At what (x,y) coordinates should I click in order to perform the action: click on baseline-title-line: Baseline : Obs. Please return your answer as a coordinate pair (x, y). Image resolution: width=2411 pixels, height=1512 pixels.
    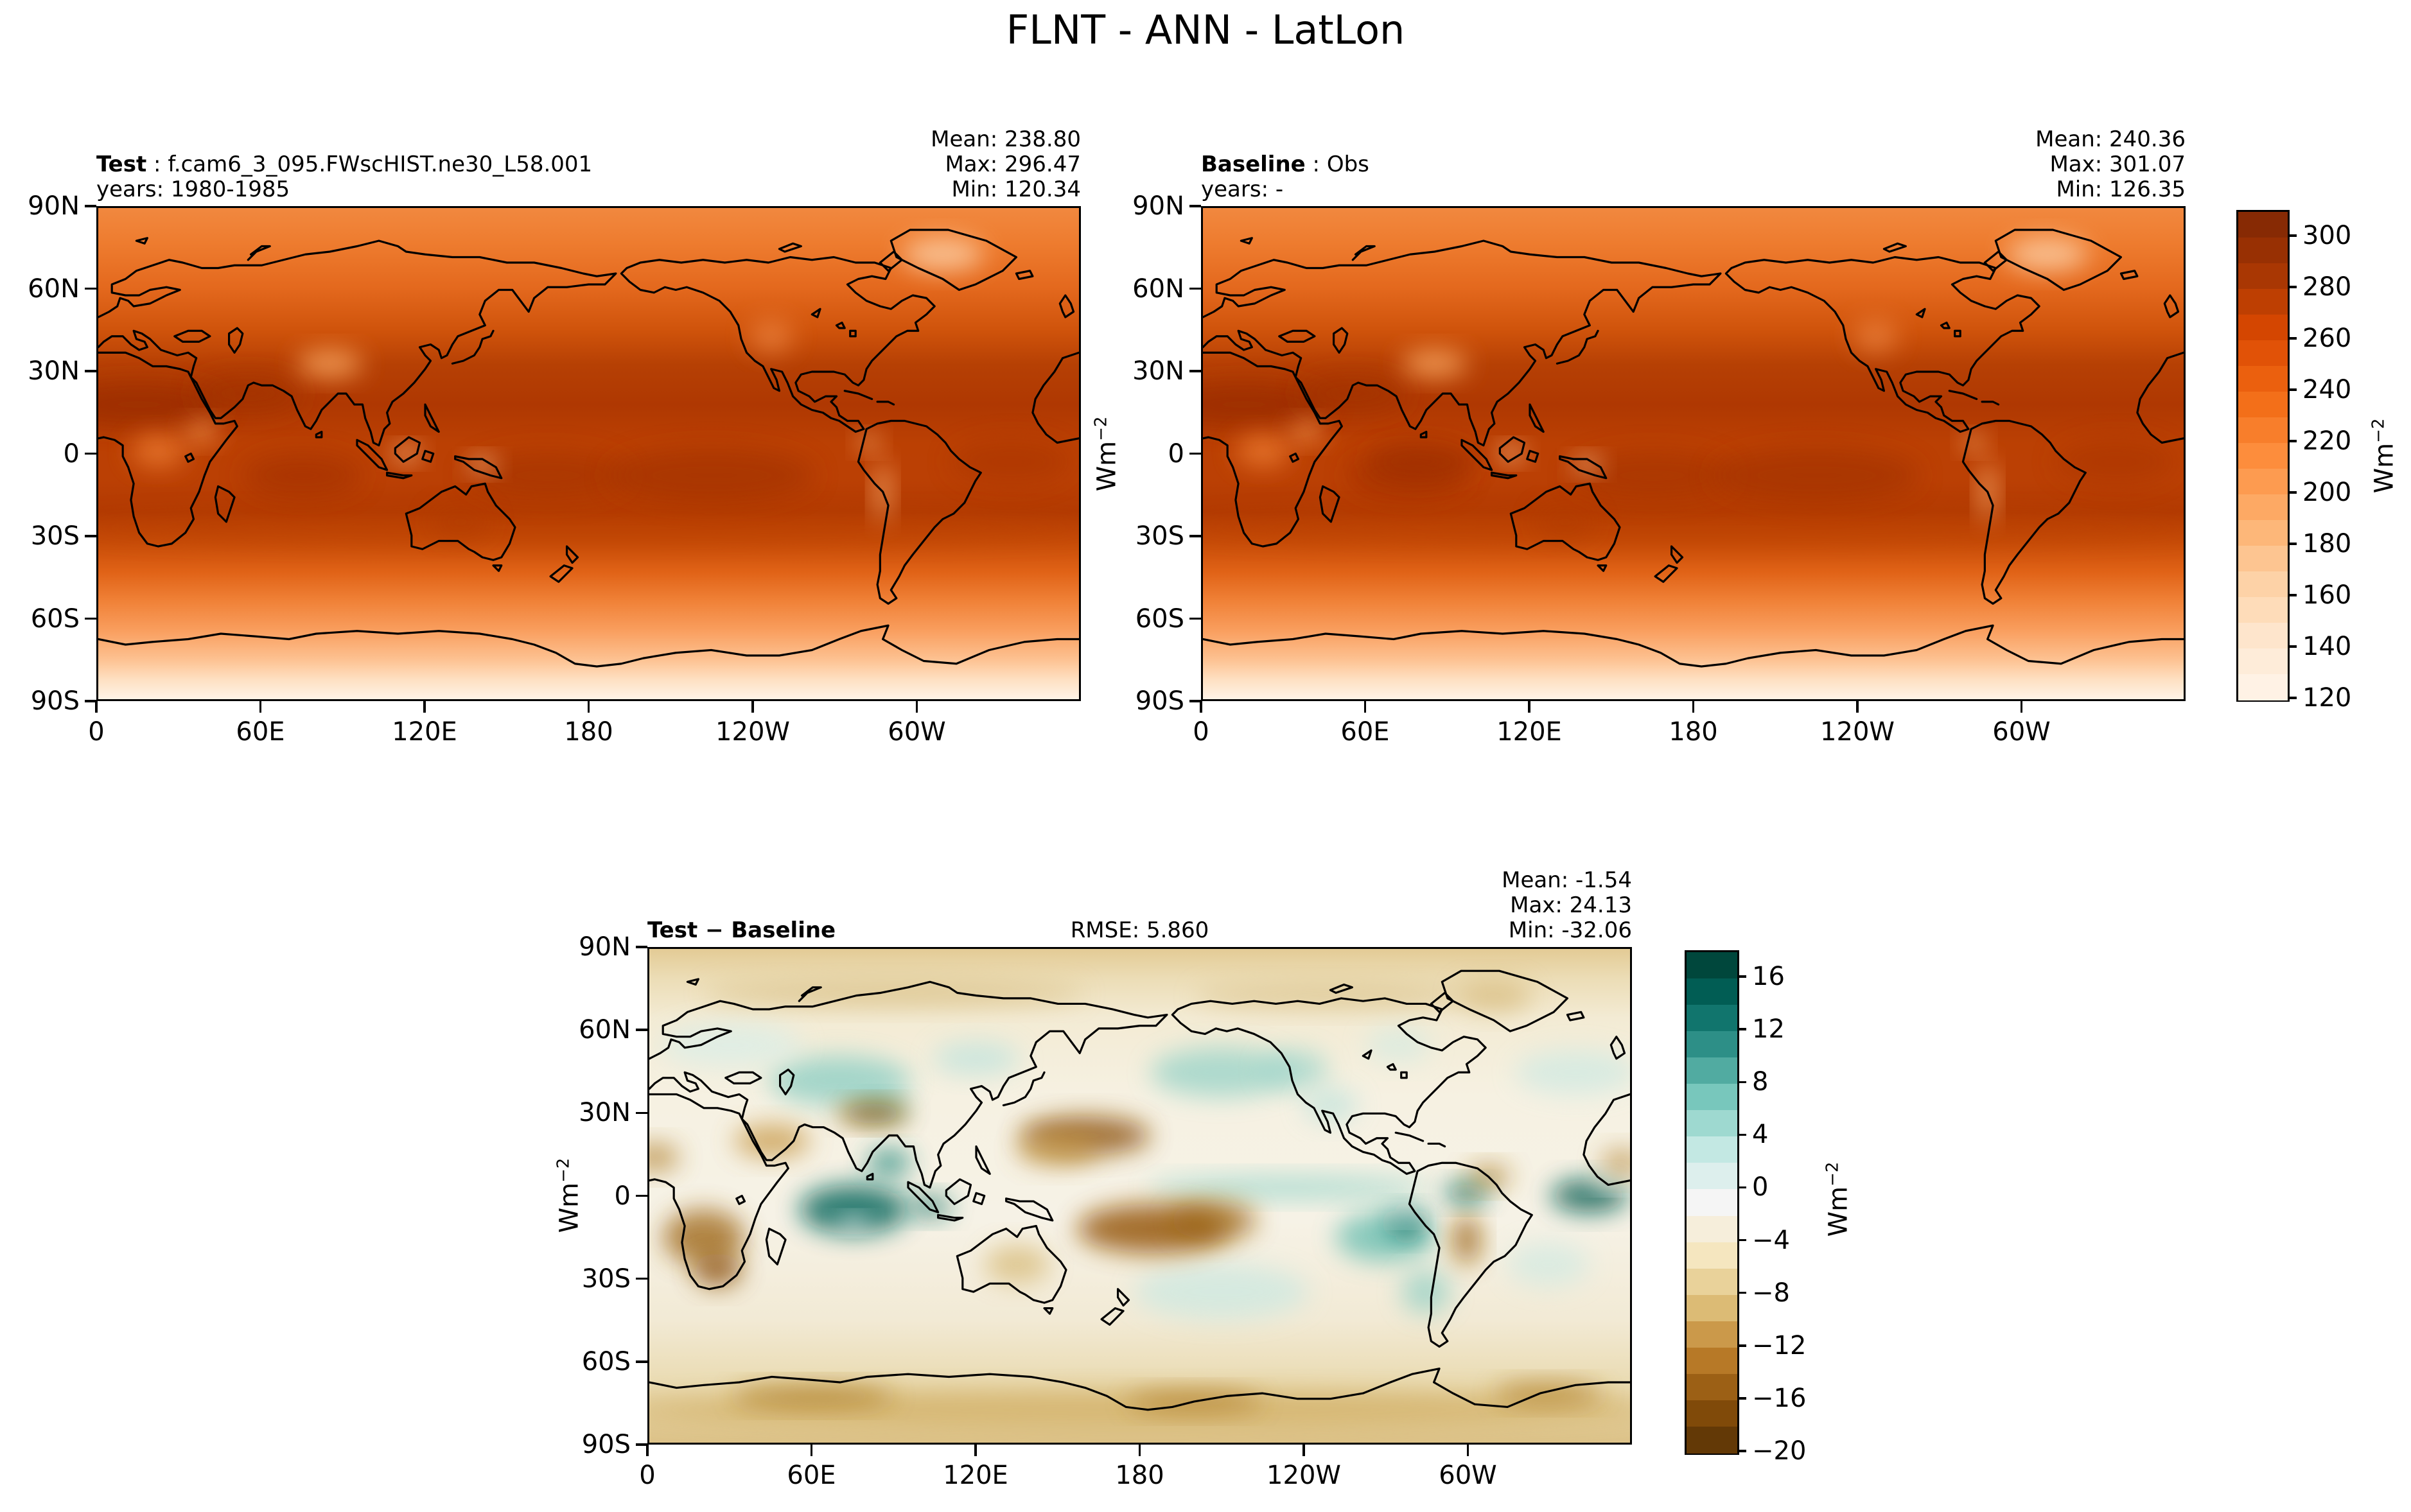
    Looking at the image, I should click on (1625, 164).